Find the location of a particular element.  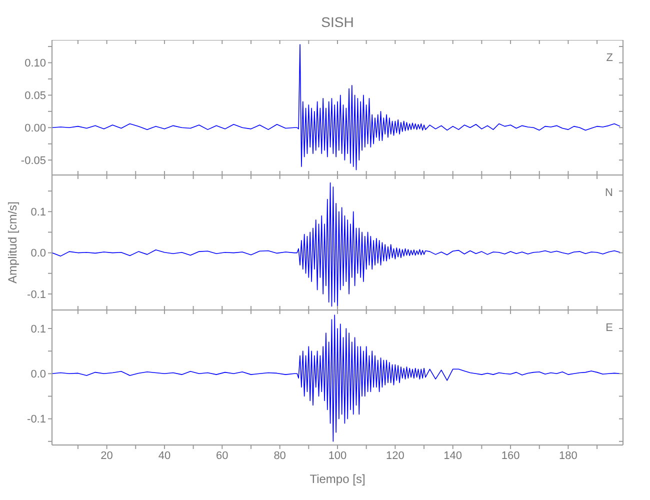

x-tick-label: 140 is located at coordinates (453, 456).